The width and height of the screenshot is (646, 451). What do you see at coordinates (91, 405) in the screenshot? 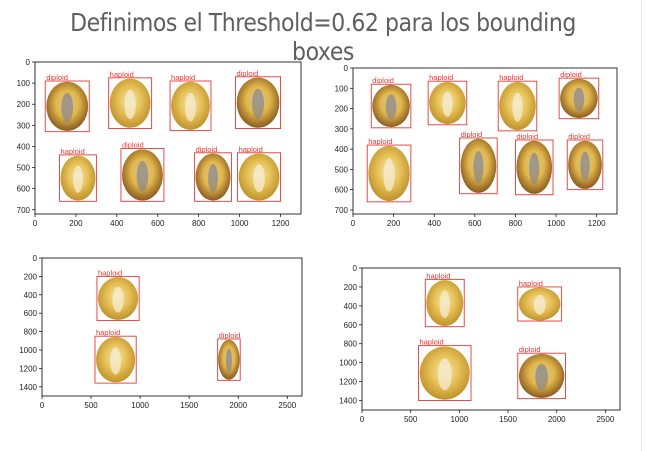
I see `x-tick-label: 500` at bounding box center [91, 405].